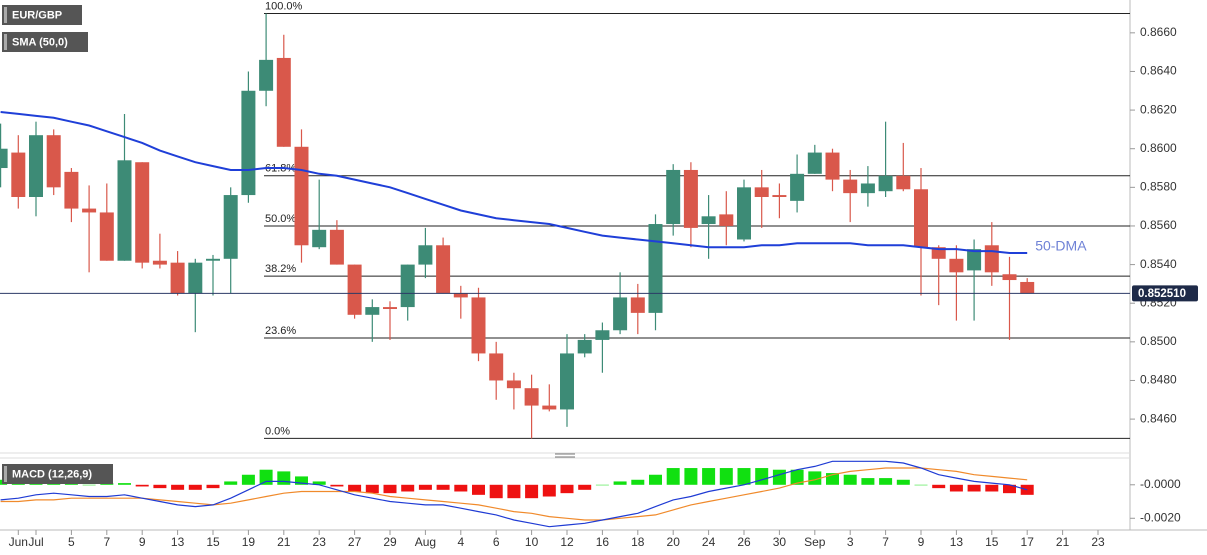 The height and width of the screenshot is (555, 1207). What do you see at coordinates (40, 42) in the screenshot?
I see `sma-legend: SMA (50,0)` at bounding box center [40, 42].